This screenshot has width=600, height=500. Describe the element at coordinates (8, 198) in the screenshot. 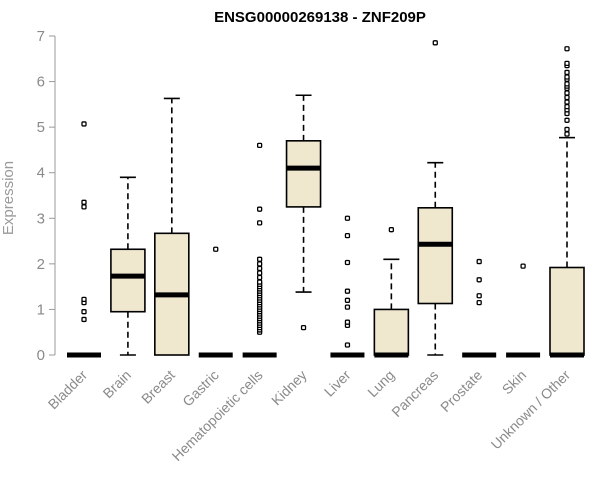

I see `y-axis-label: Expression` at that location.